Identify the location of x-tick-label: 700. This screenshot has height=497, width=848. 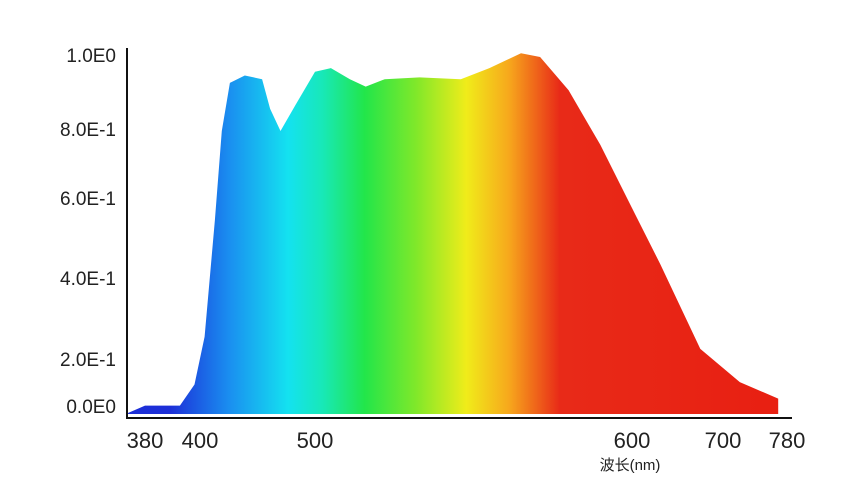
(723, 440).